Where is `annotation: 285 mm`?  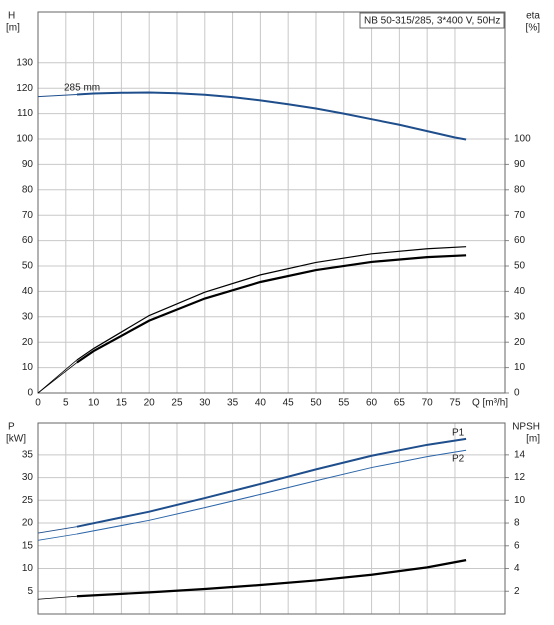 annotation: 285 mm is located at coordinates (82, 88).